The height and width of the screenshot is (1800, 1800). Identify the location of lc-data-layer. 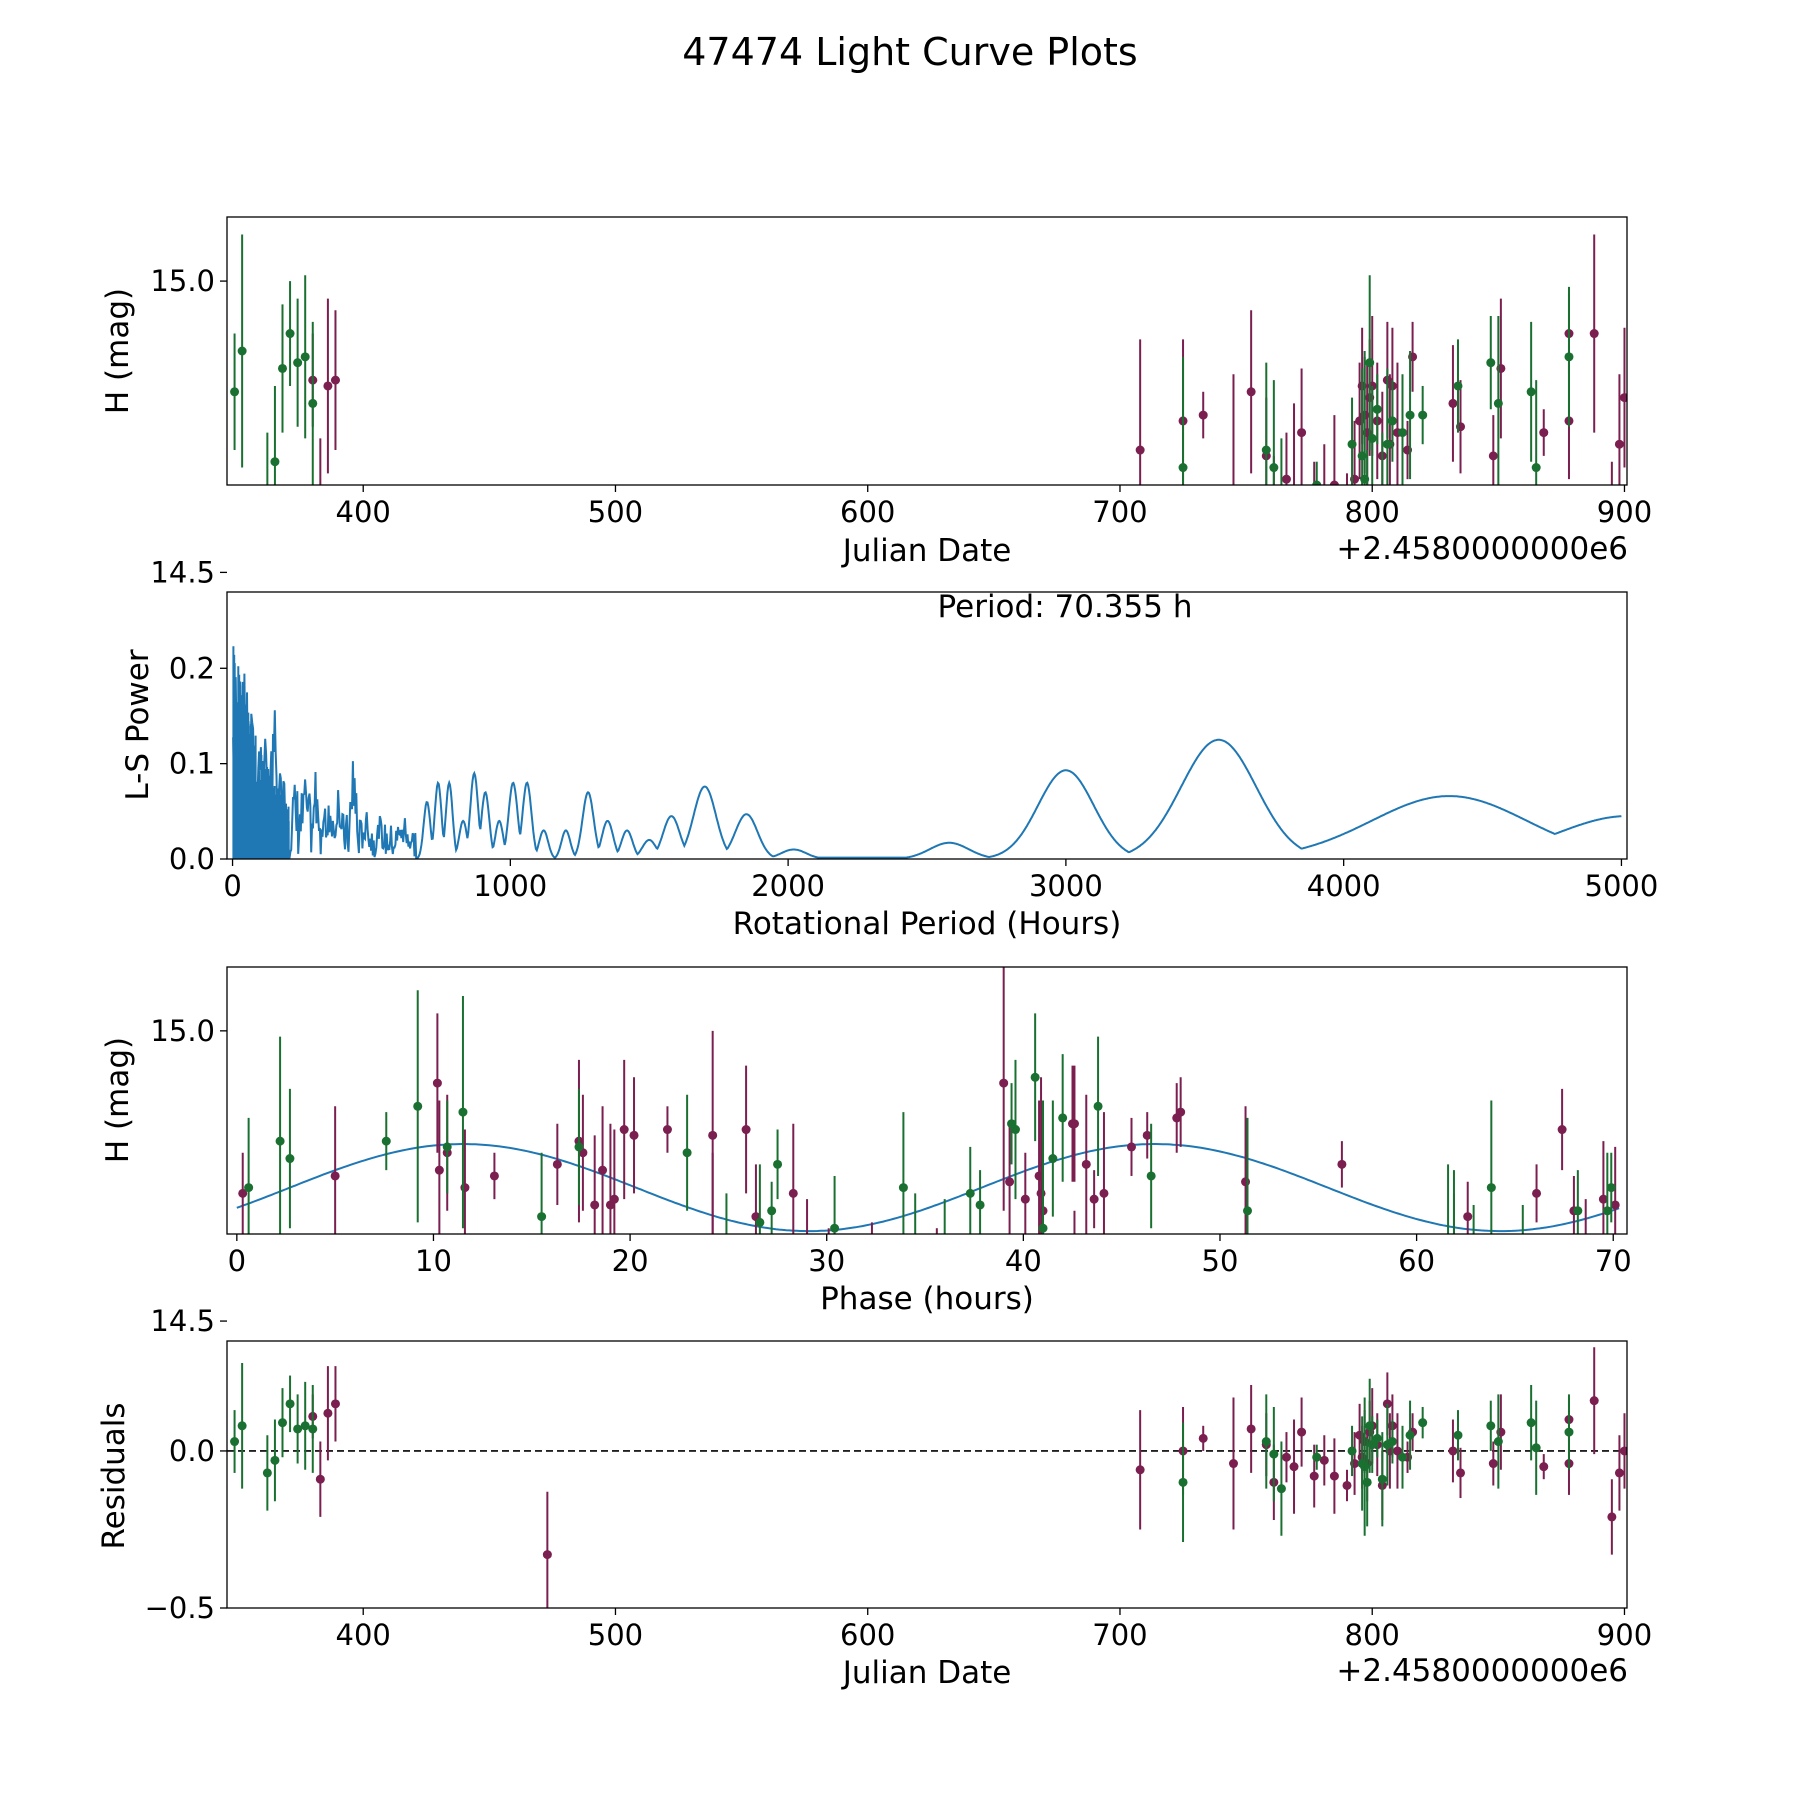
(928, 359).